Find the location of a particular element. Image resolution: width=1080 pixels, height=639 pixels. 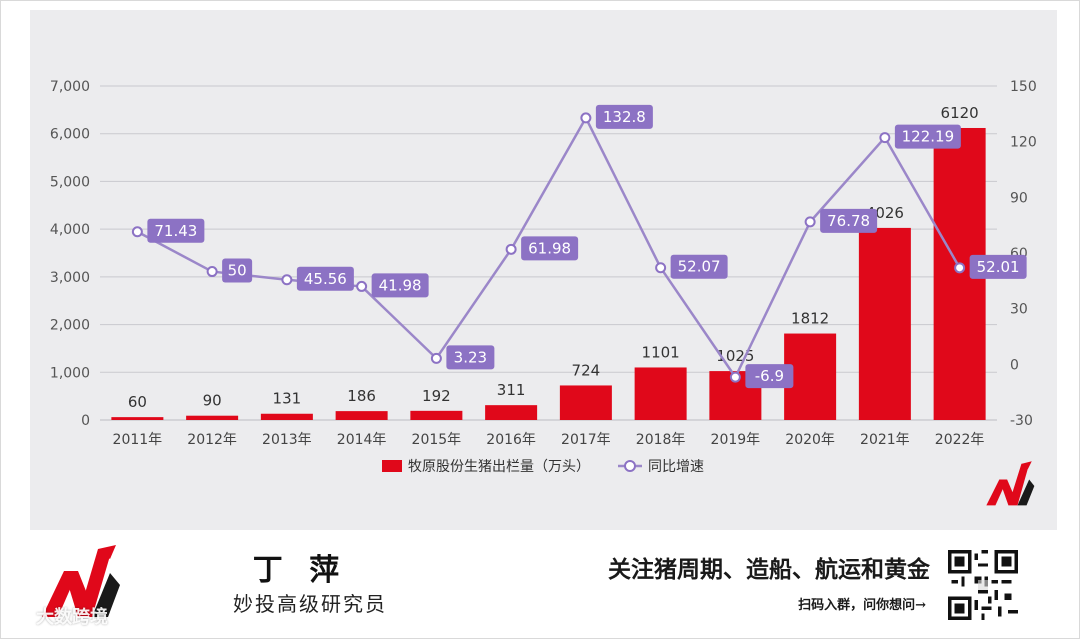

line-data-label: 50 is located at coordinates (237, 271).